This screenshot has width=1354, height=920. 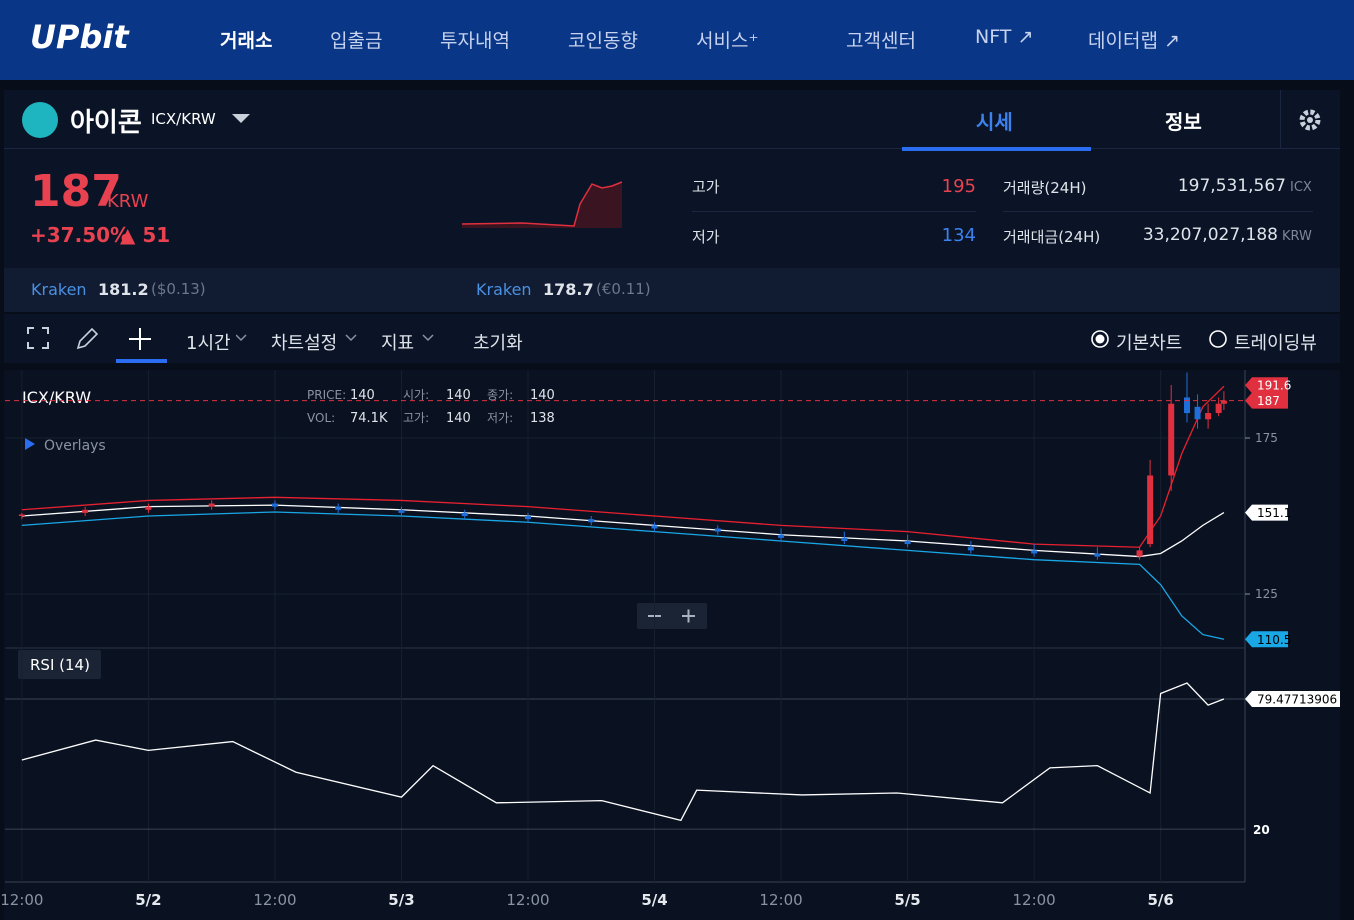 I want to click on price-tag-label: 187, so click(x=1268, y=401).